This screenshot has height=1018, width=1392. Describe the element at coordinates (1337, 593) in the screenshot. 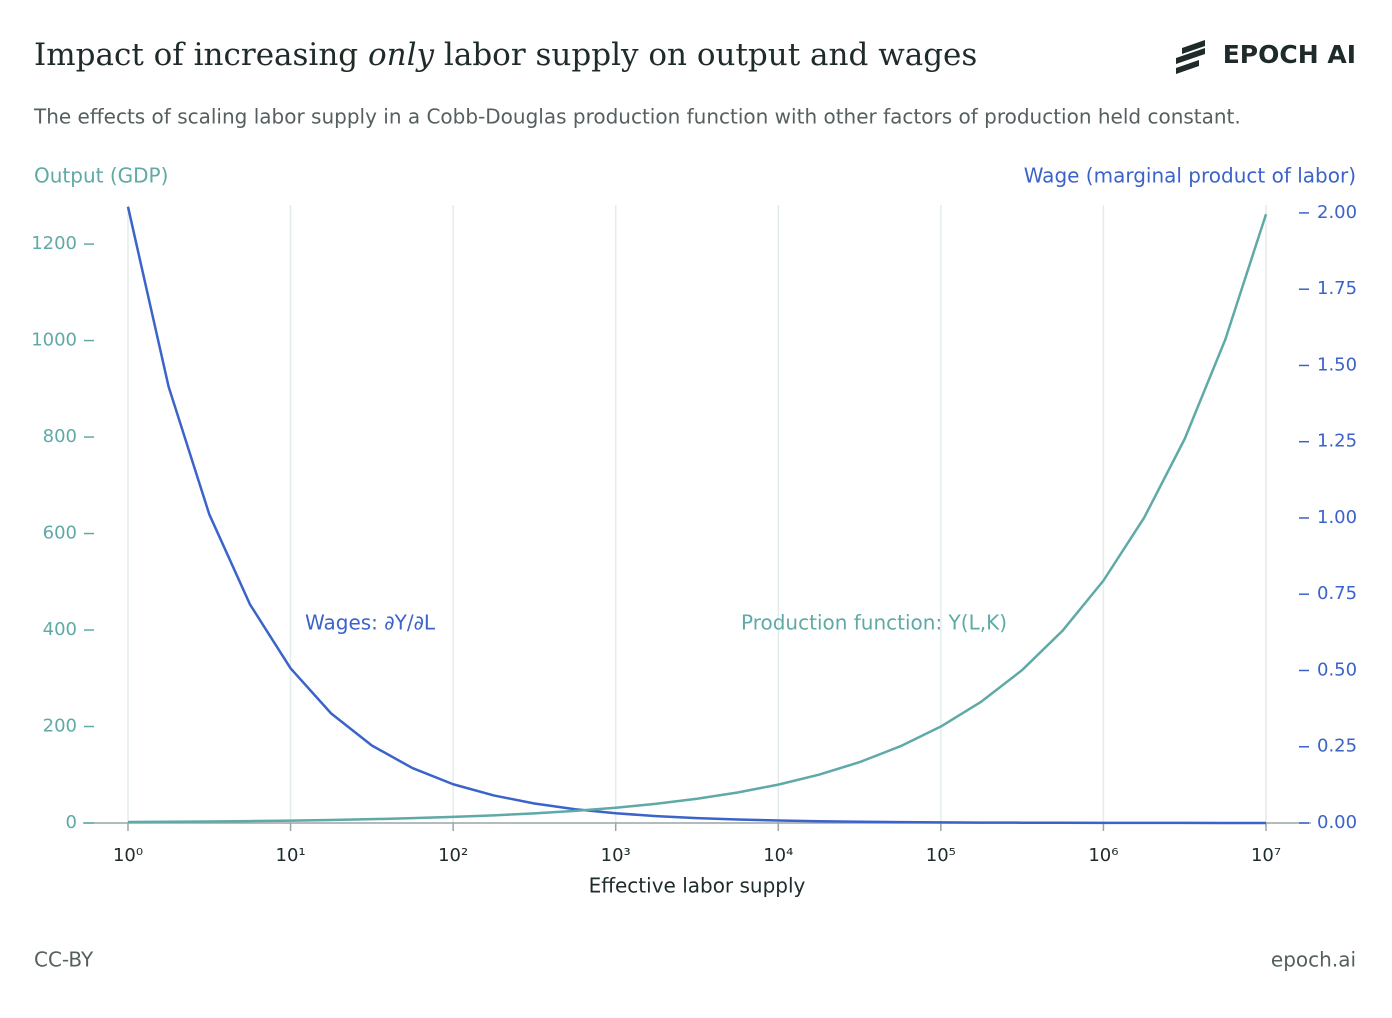

I see `y2-tick-label: 0.75` at that location.